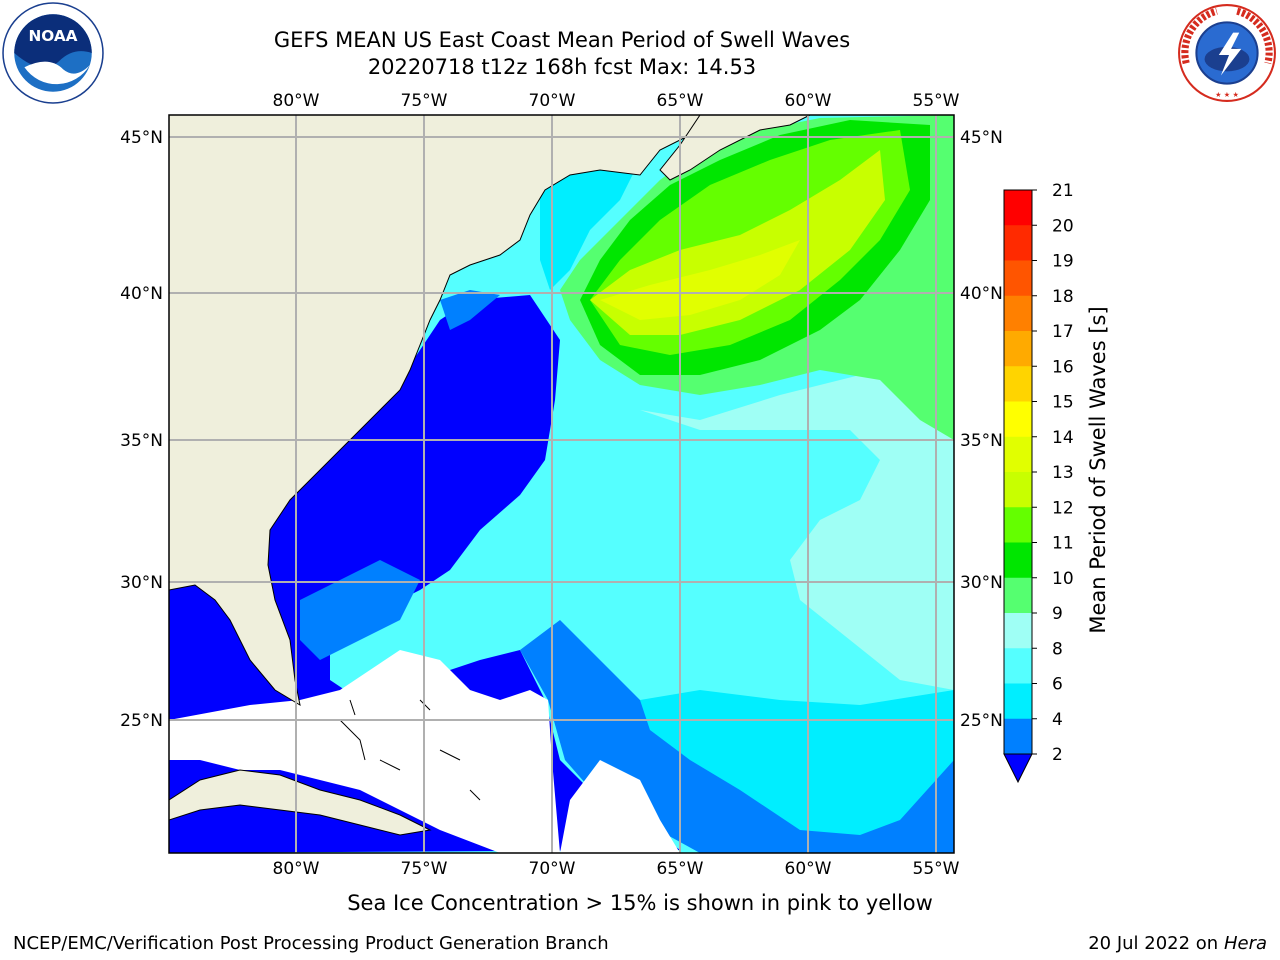  What do you see at coordinates (981, 583) in the screenshot?
I see `lat-tick-label-right: 30°N` at bounding box center [981, 583].